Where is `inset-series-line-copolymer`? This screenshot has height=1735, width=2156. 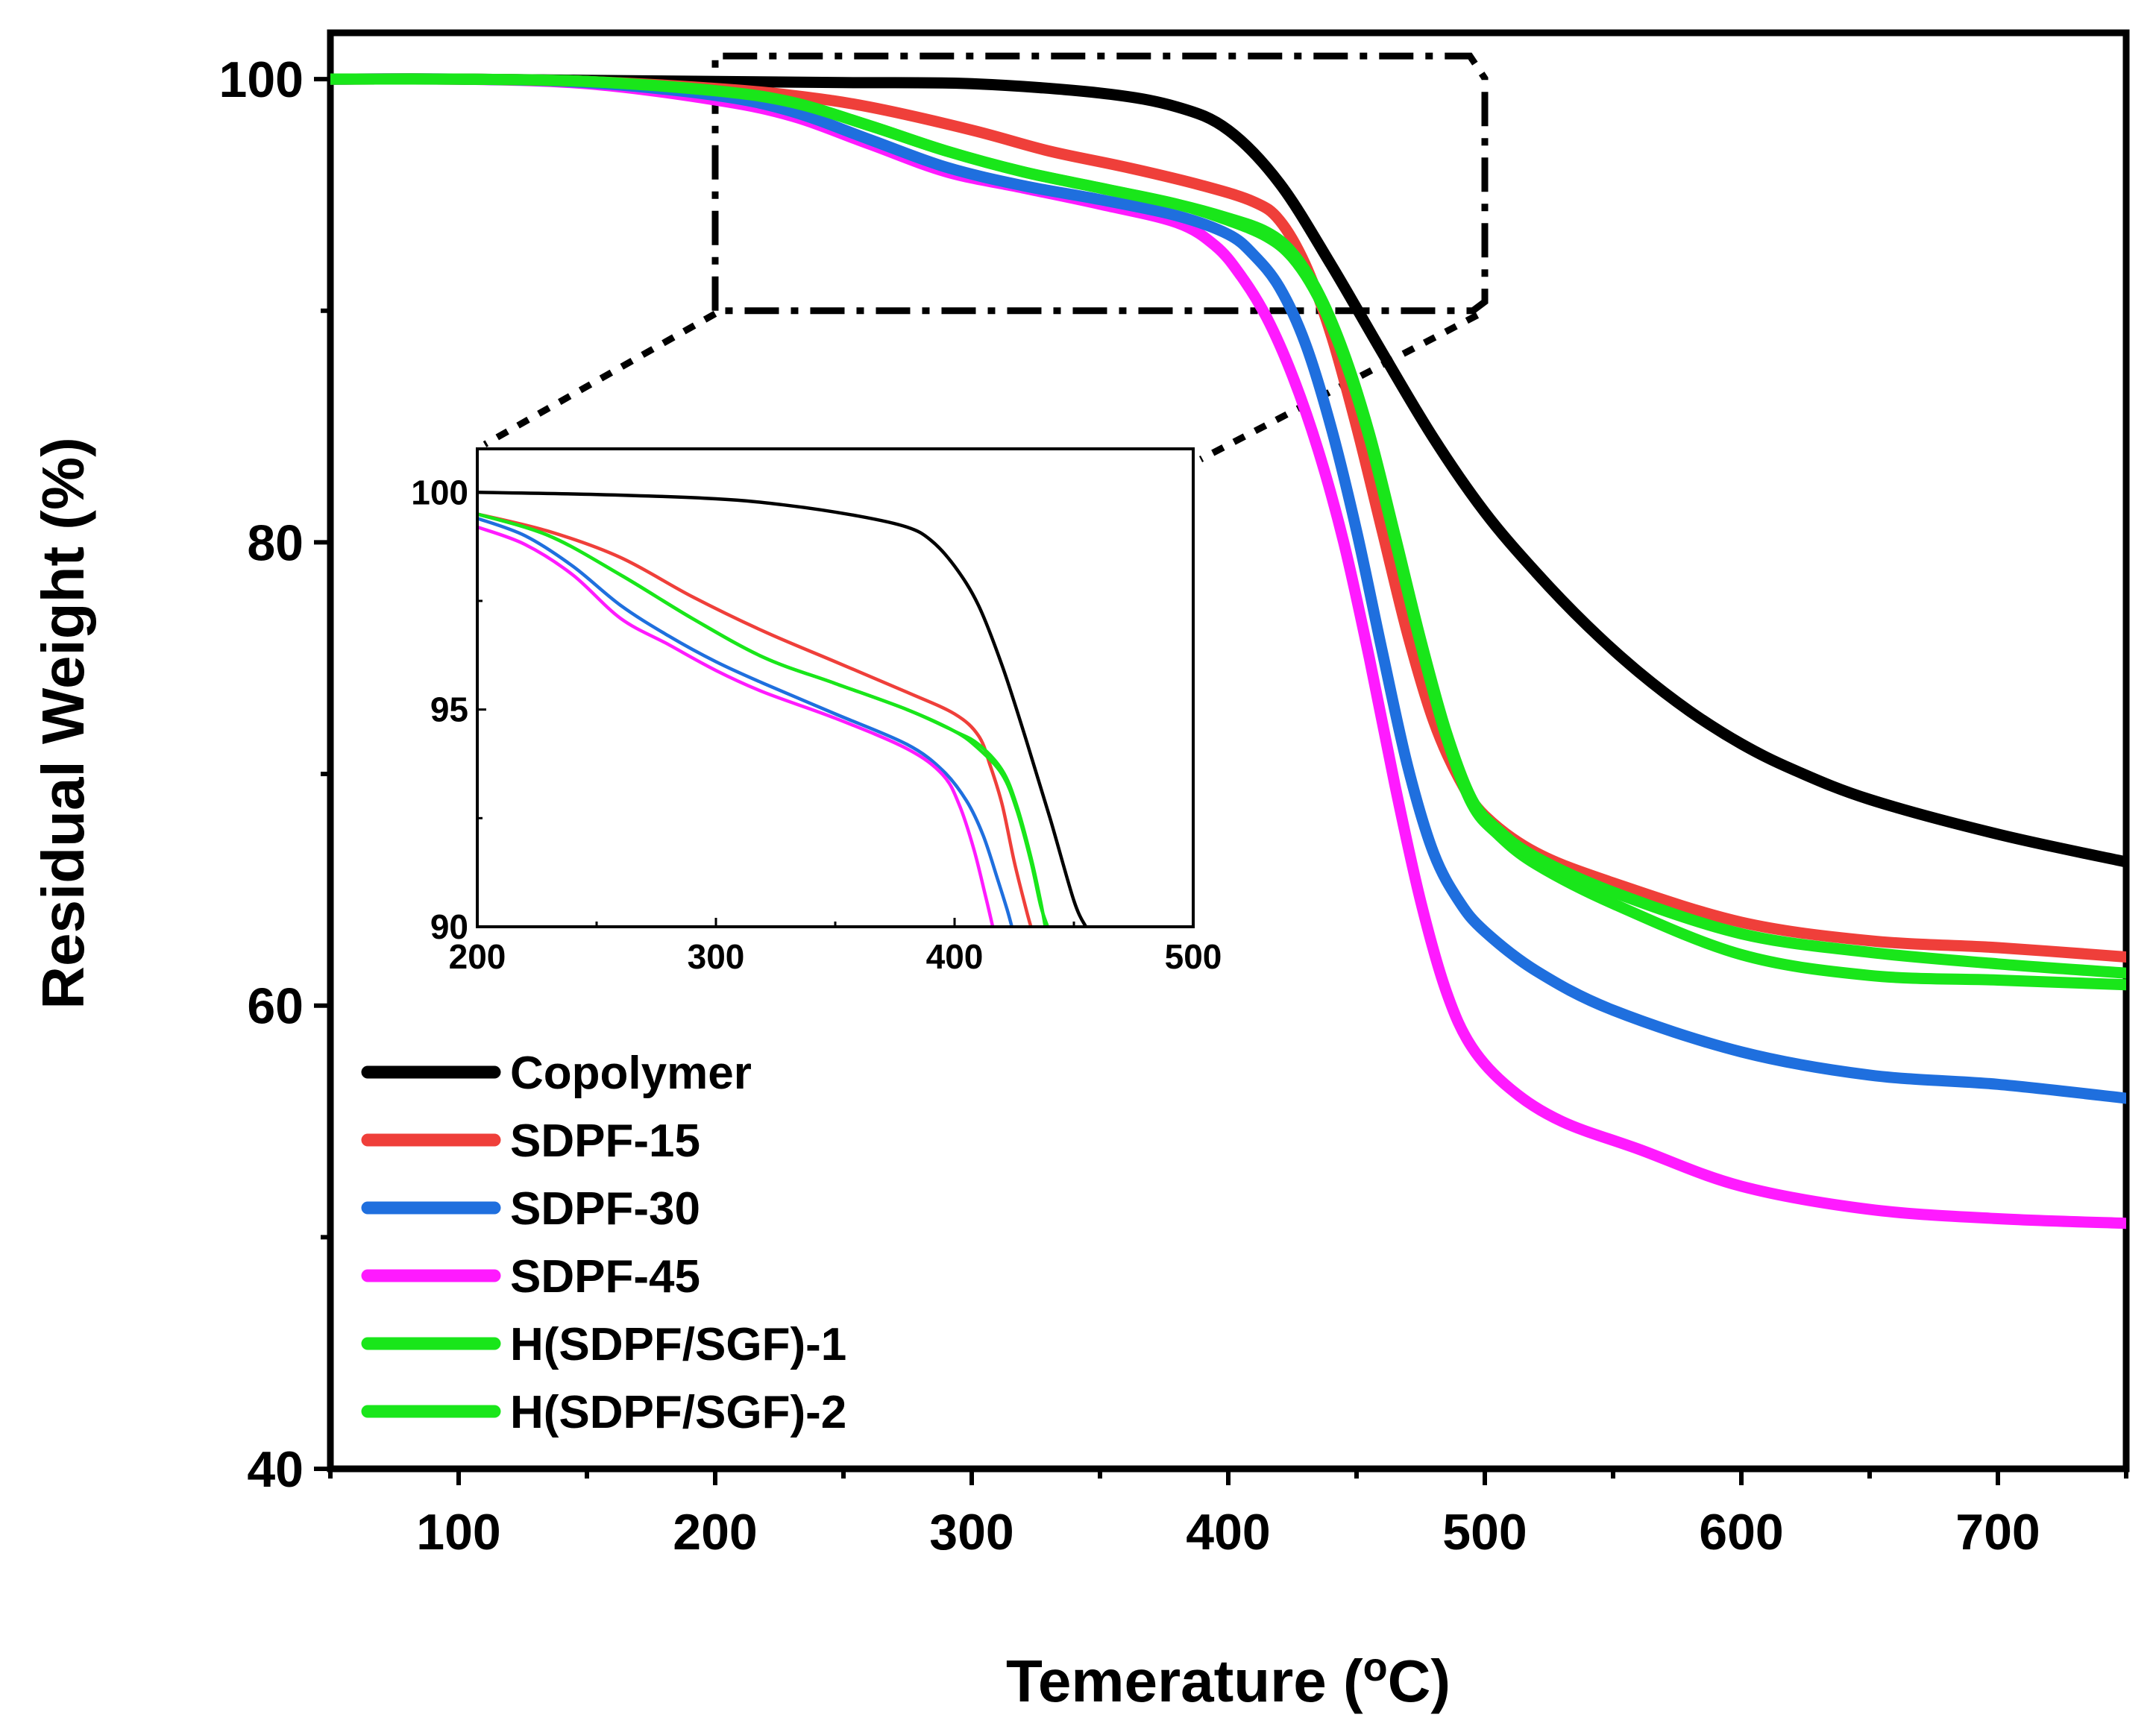
inset-series-line-copolymer is located at coordinates (782, 709).